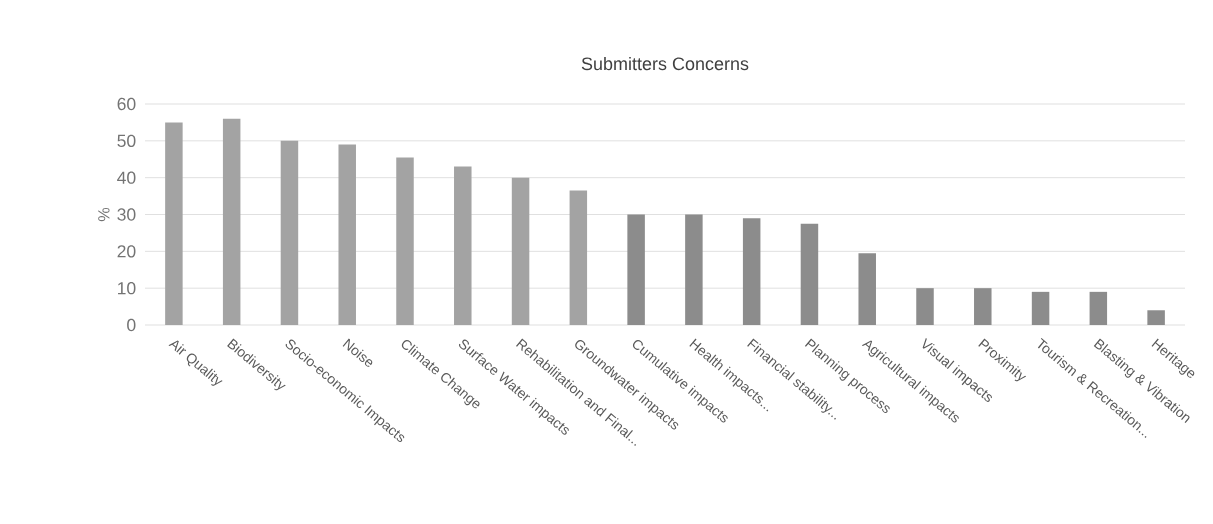  What do you see at coordinates (665, 63) in the screenshot?
I see `chart-title: Submitters Concerns` at bounding box center [665, 63].